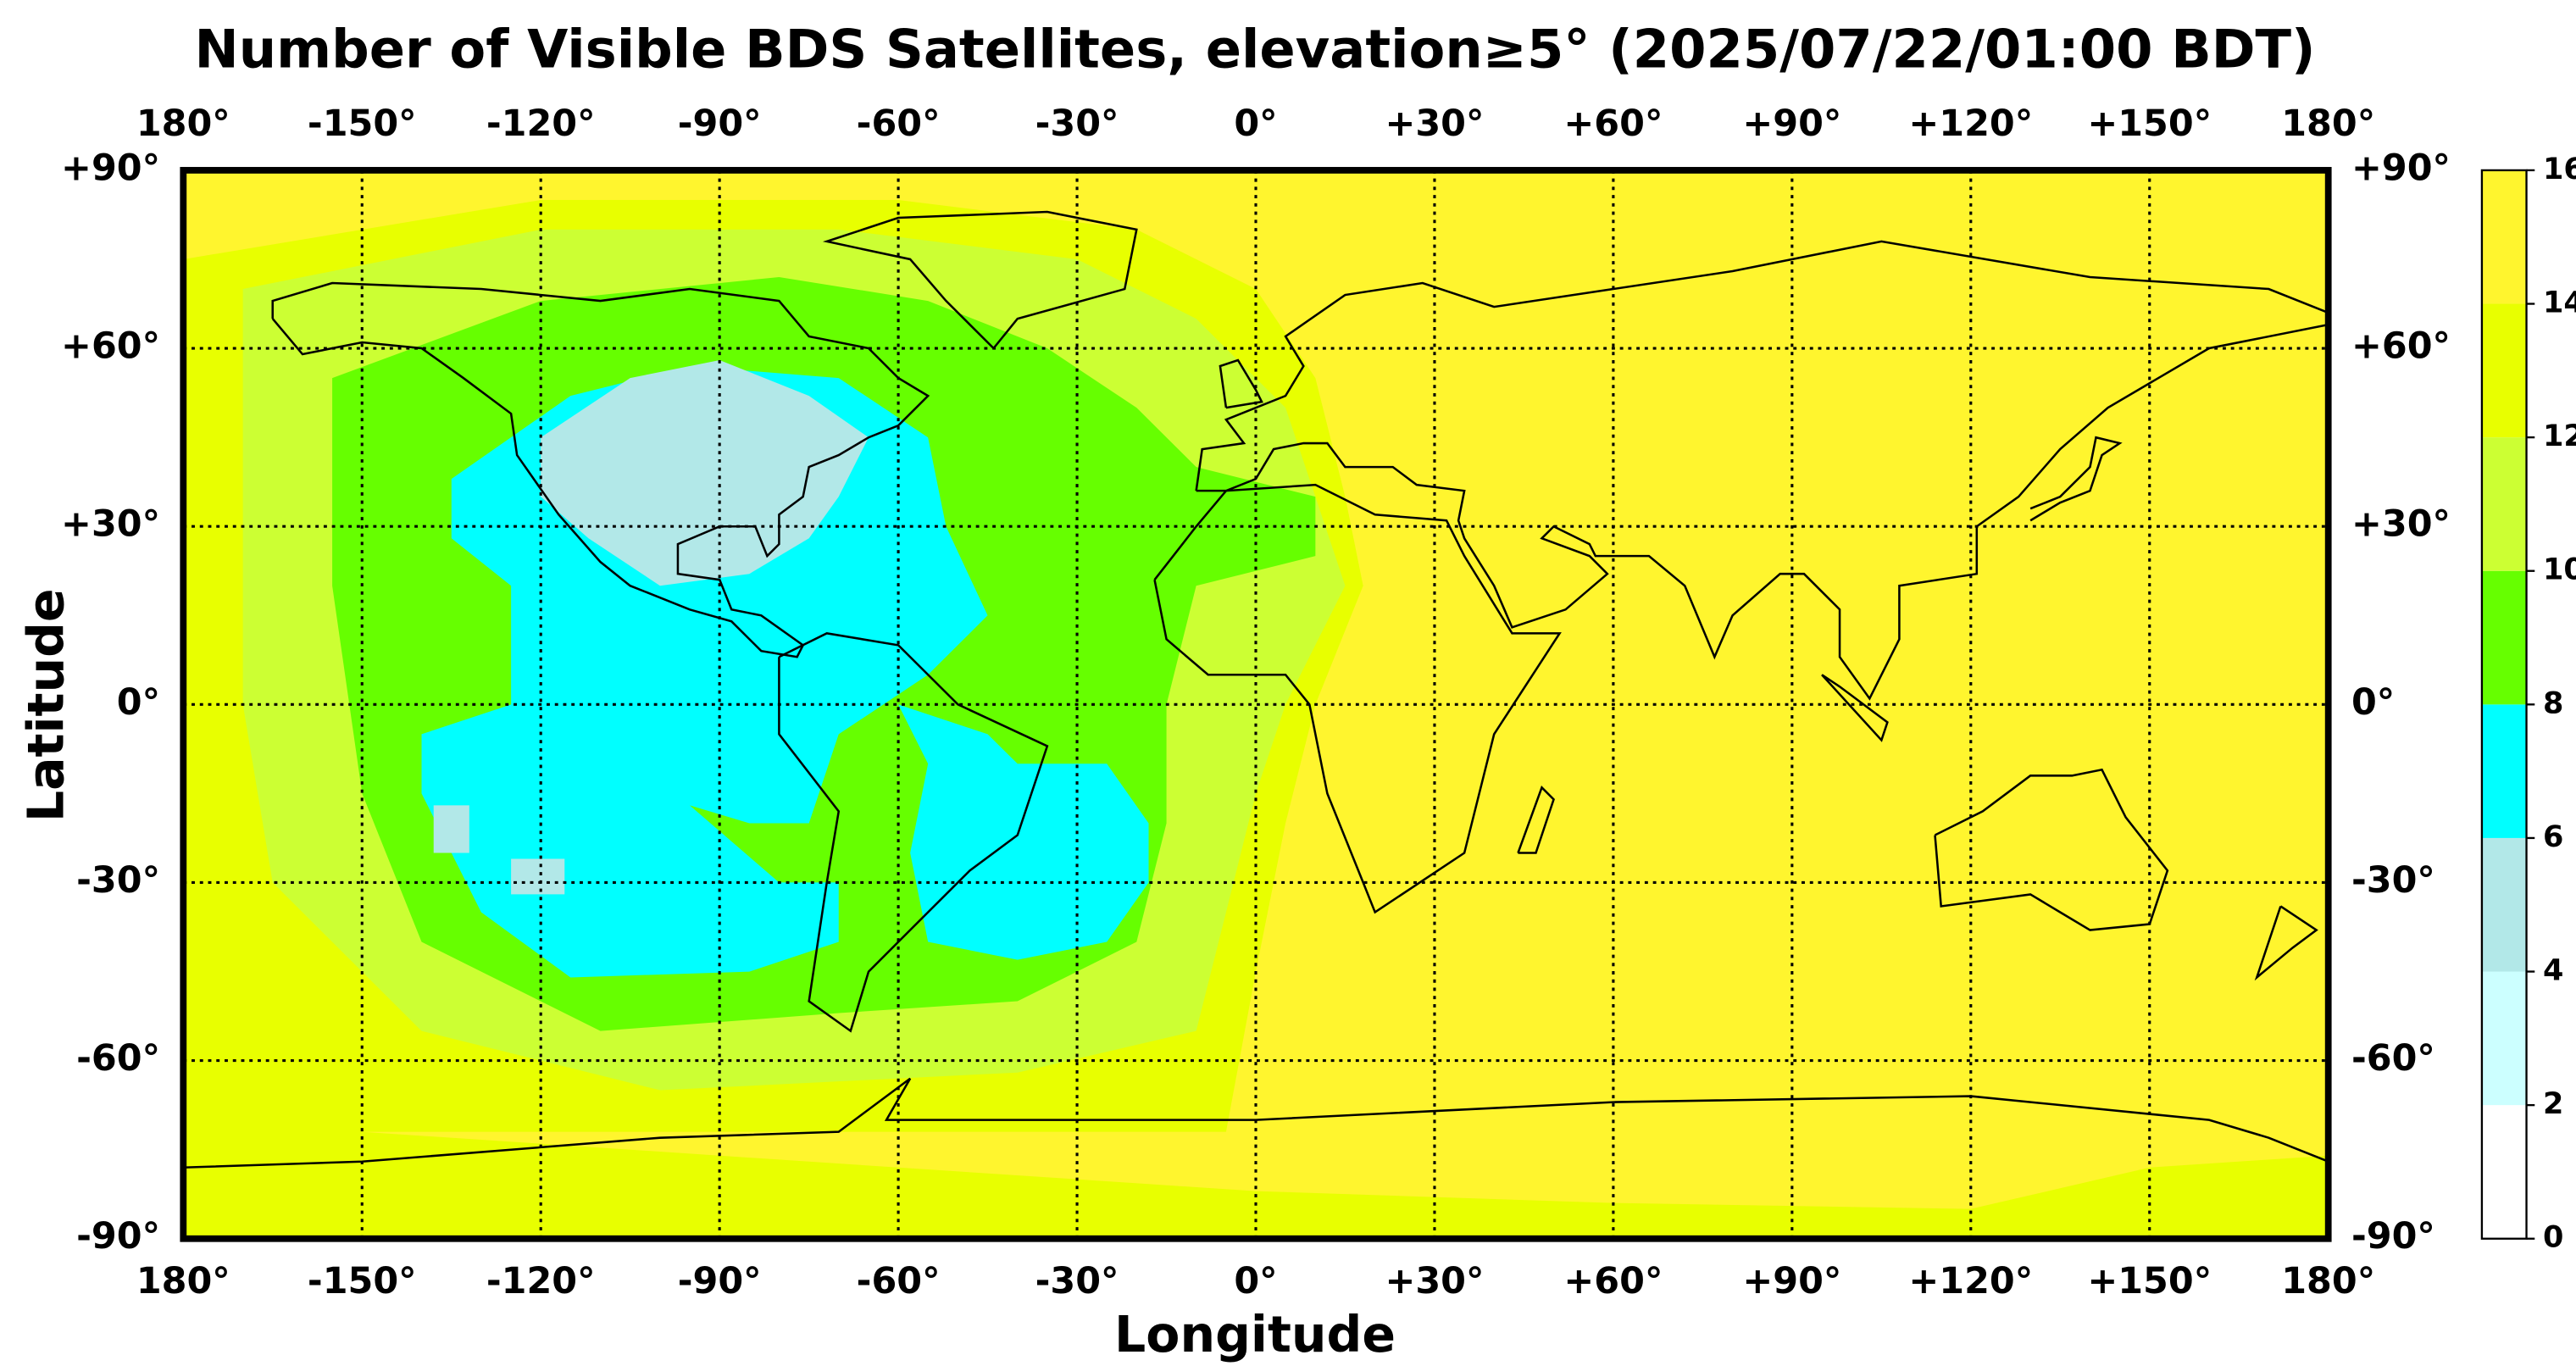 This screenshot has height=1366, width=2576. I want to click on colorbar: 0 2 4 6 8 10 12 14 16, so click(2528, 703).